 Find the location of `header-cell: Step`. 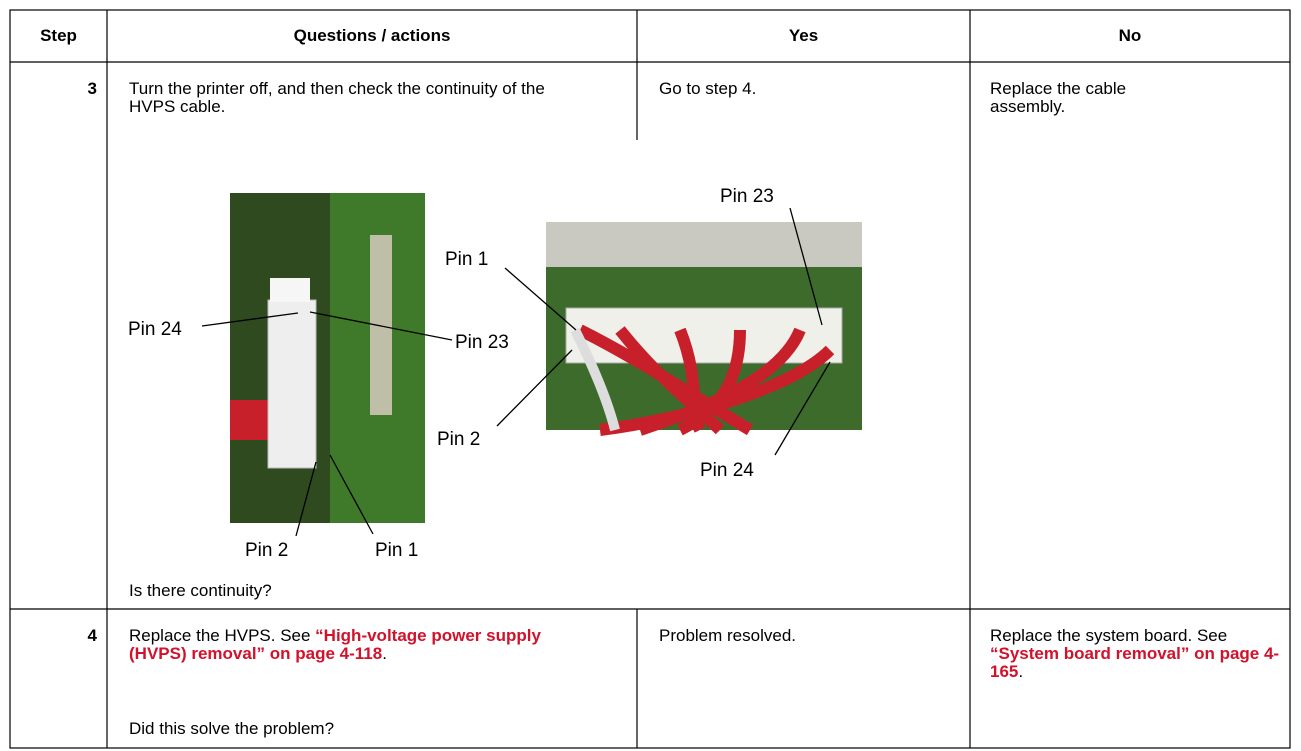

header-cell: Step is located at coordinates (58, 35).